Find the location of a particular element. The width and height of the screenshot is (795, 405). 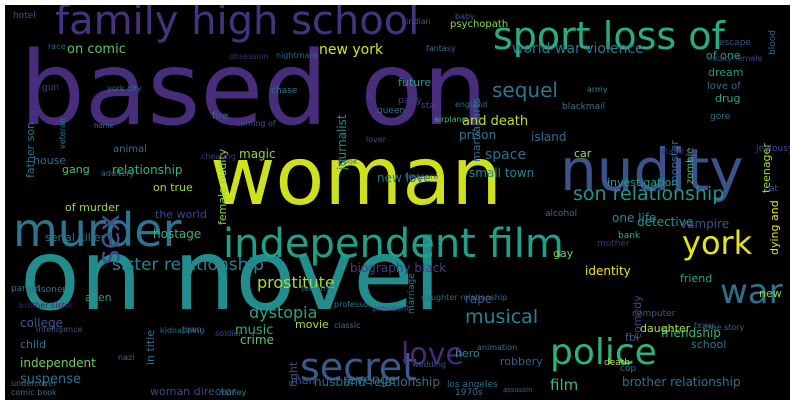

word-mother: mother is located at coordinates (613, 244).